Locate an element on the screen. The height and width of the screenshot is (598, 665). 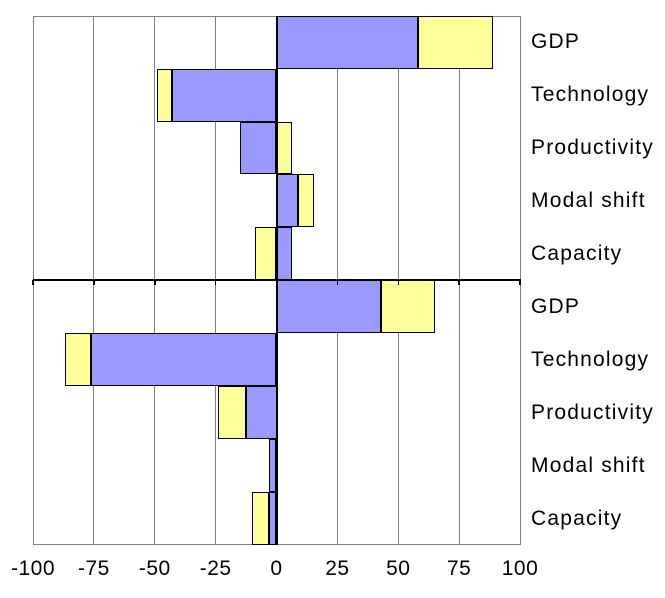
x-tick-label: -75 is located at coordinates (93, 568).